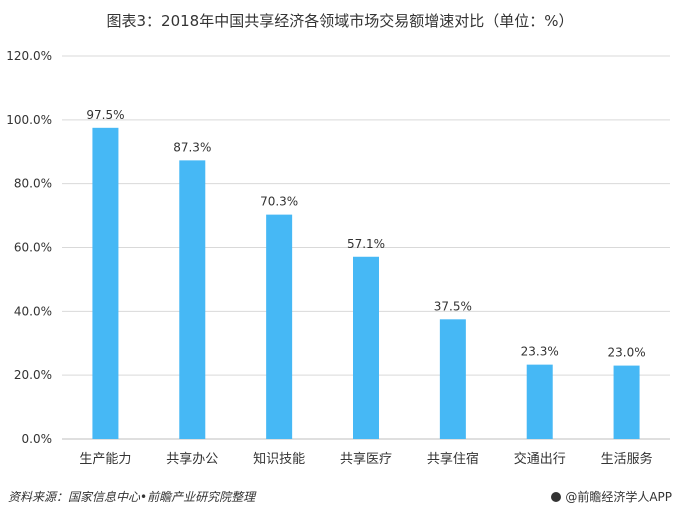 The image size is (680, 513). Describe the element at coordinates (279, 459) in the screenshot. I see `category-label: 知识技能` at that location.